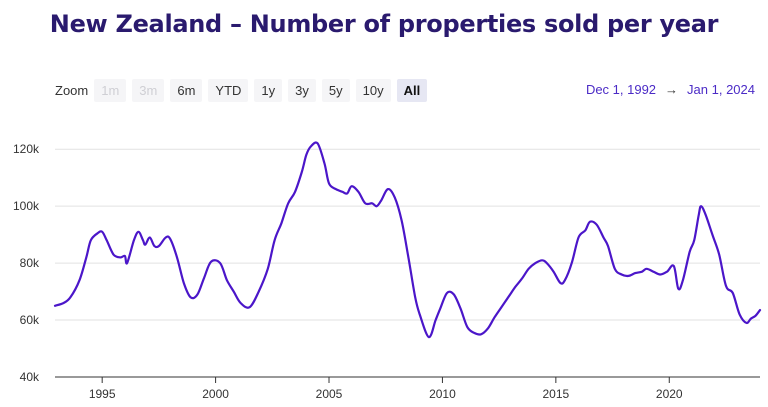  Describe the element at coordinates (669, 394) in the screenshot. I see `x-tick-label: 2020` at that location.